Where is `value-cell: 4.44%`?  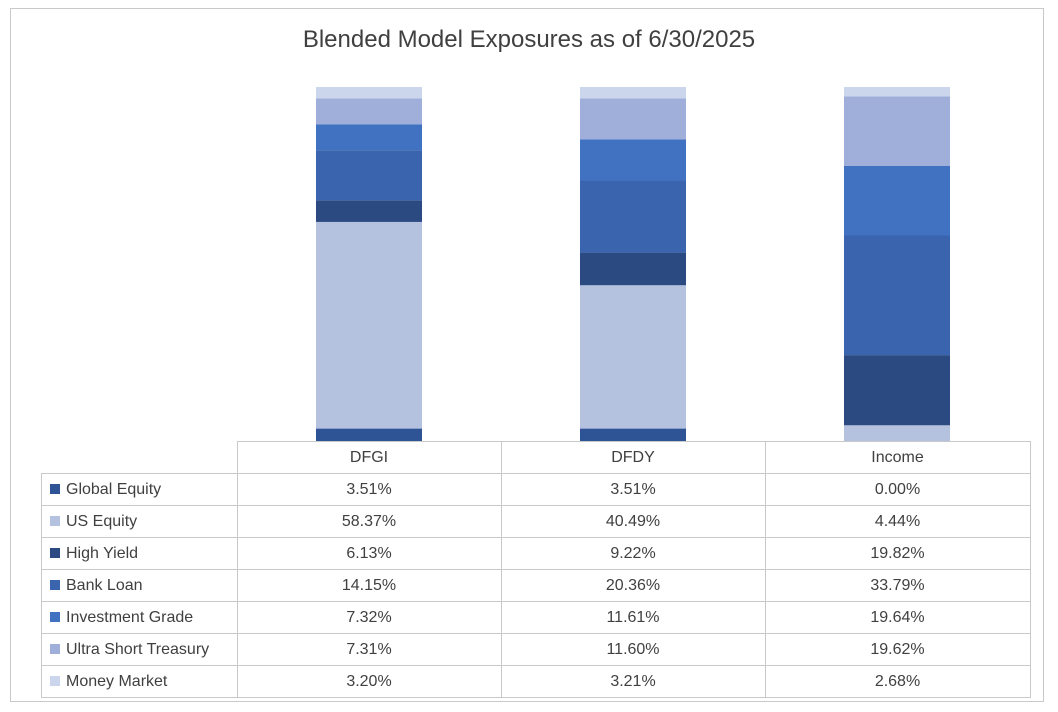 value-cell: 4.44% is located at coordinates (897, 521).